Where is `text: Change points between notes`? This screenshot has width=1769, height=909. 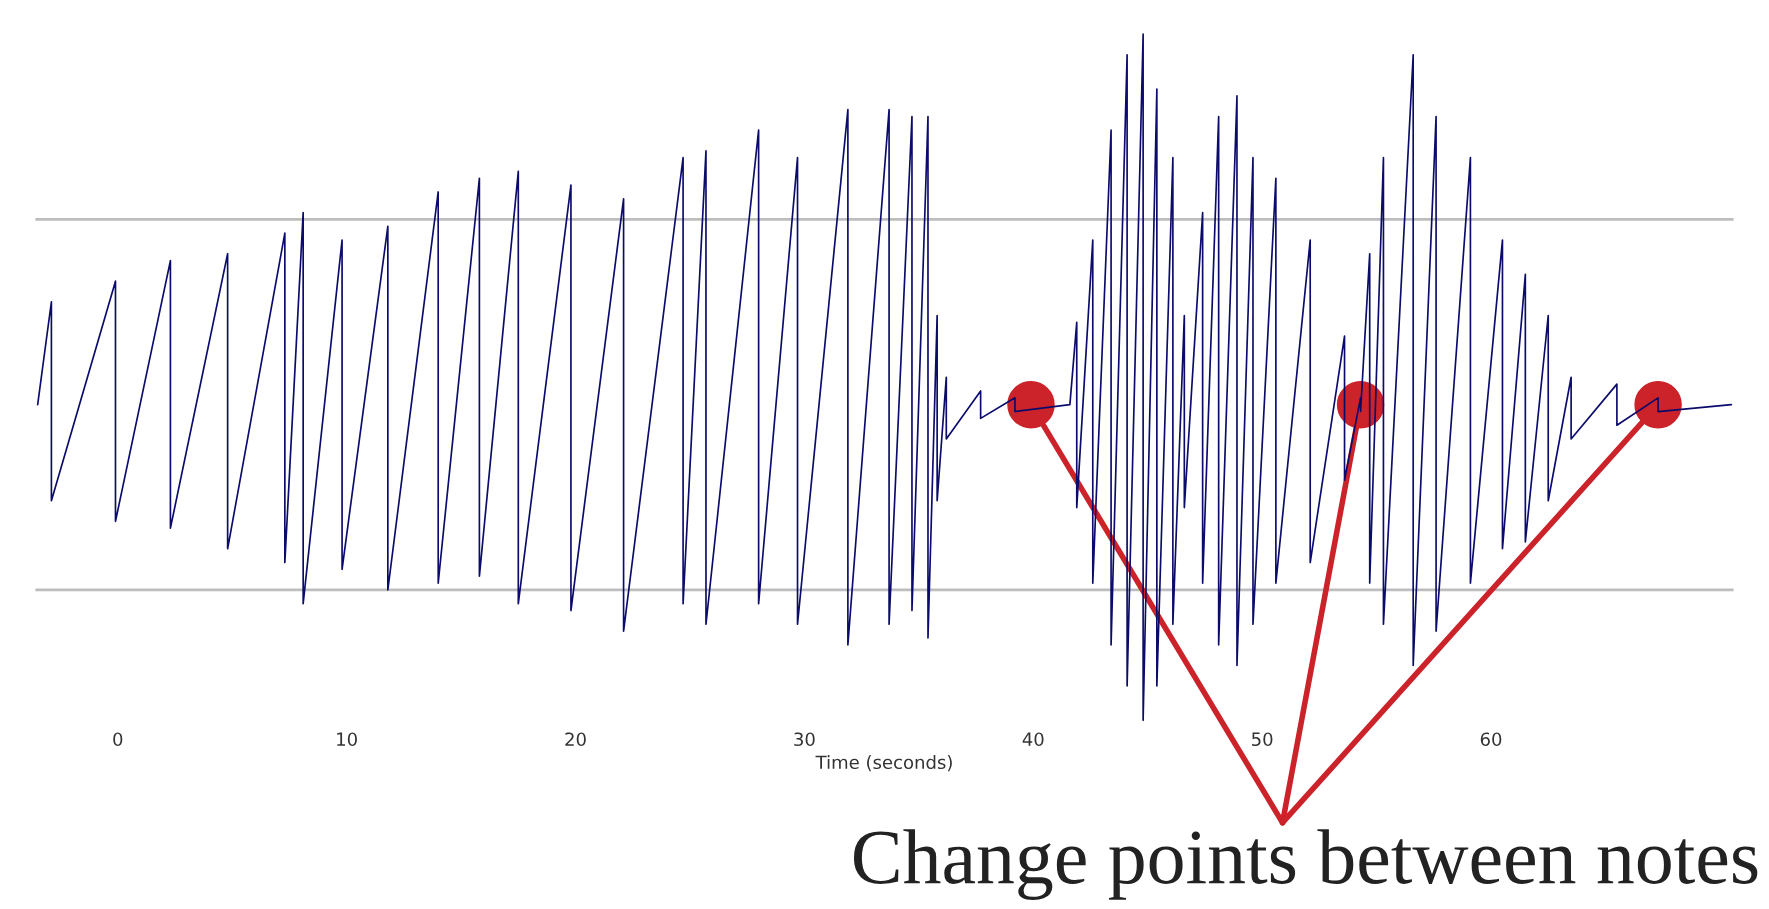
text: Change points between notes is located at coordinates (1305, 864).